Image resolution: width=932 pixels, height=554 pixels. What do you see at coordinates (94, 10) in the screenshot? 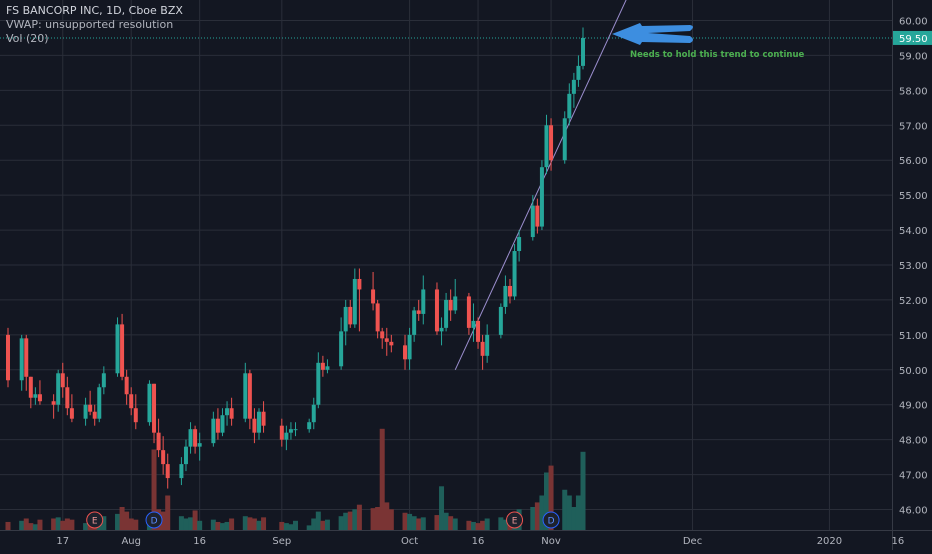
I see `symbol-title: FS BANCORP INC, 1D, Cboe BZX` at bounding box center [94, 10].